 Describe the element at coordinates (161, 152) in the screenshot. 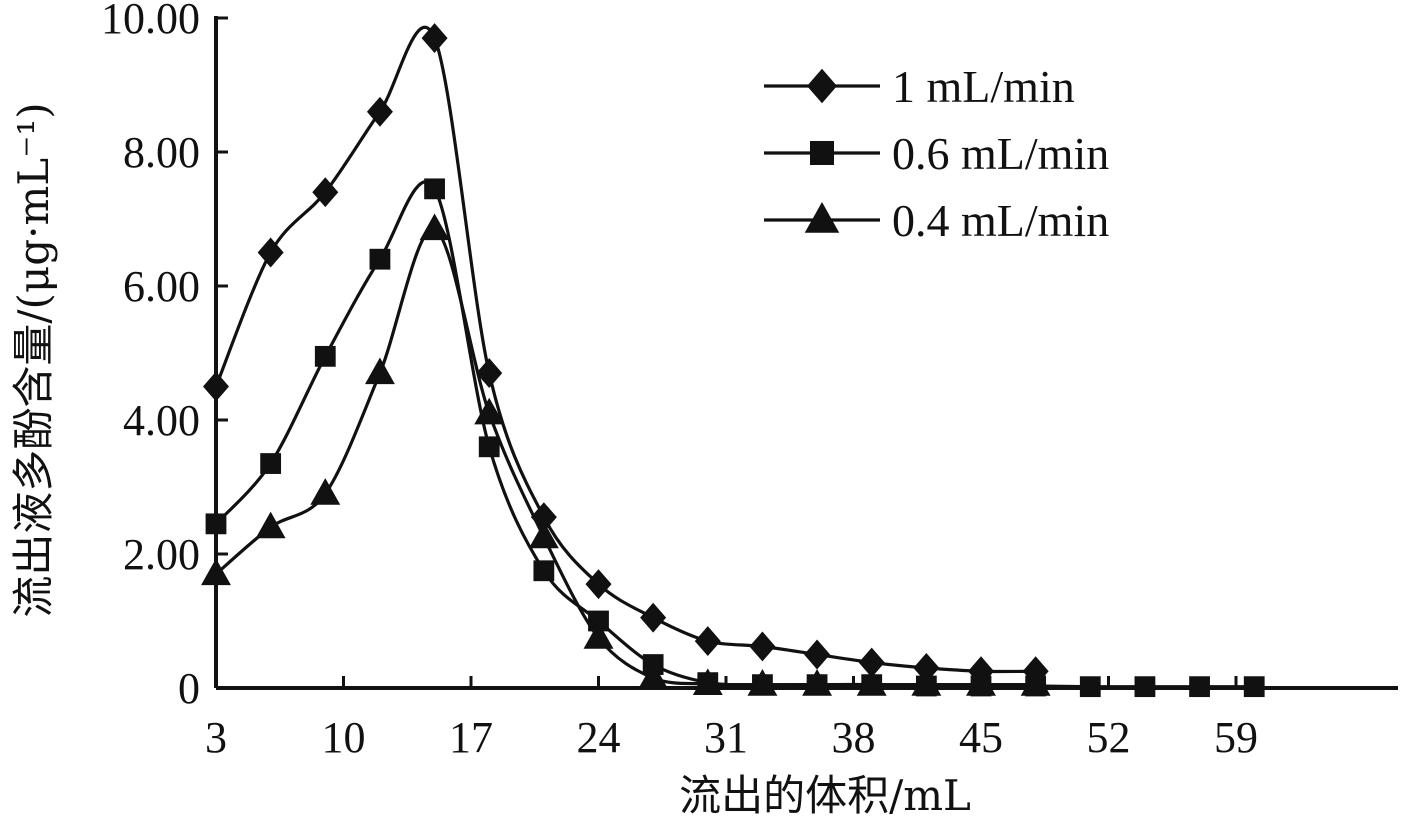

I see `y-tick-label: 8.00` at that location.